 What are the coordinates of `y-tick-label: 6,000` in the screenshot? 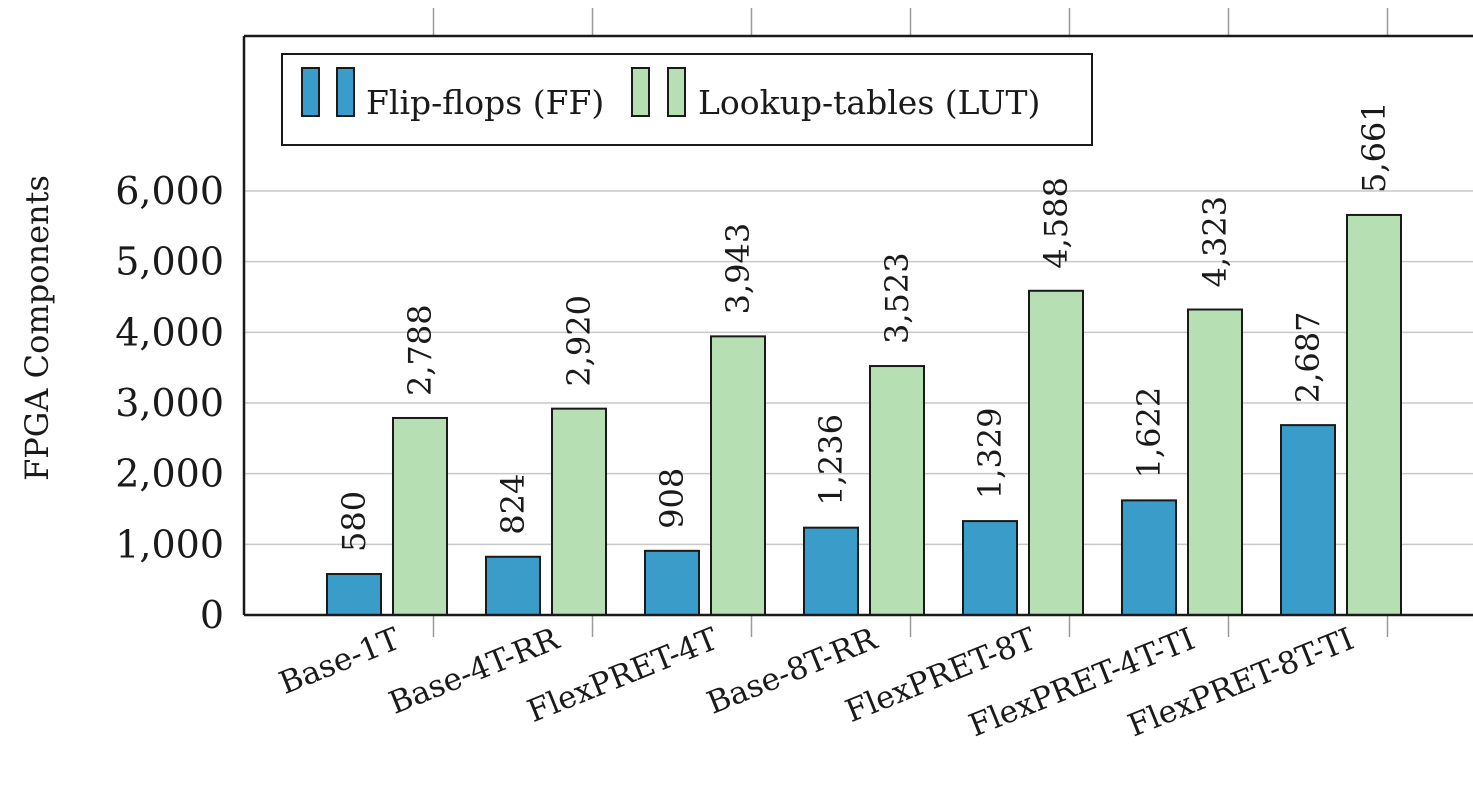 It's located at (169, 191).